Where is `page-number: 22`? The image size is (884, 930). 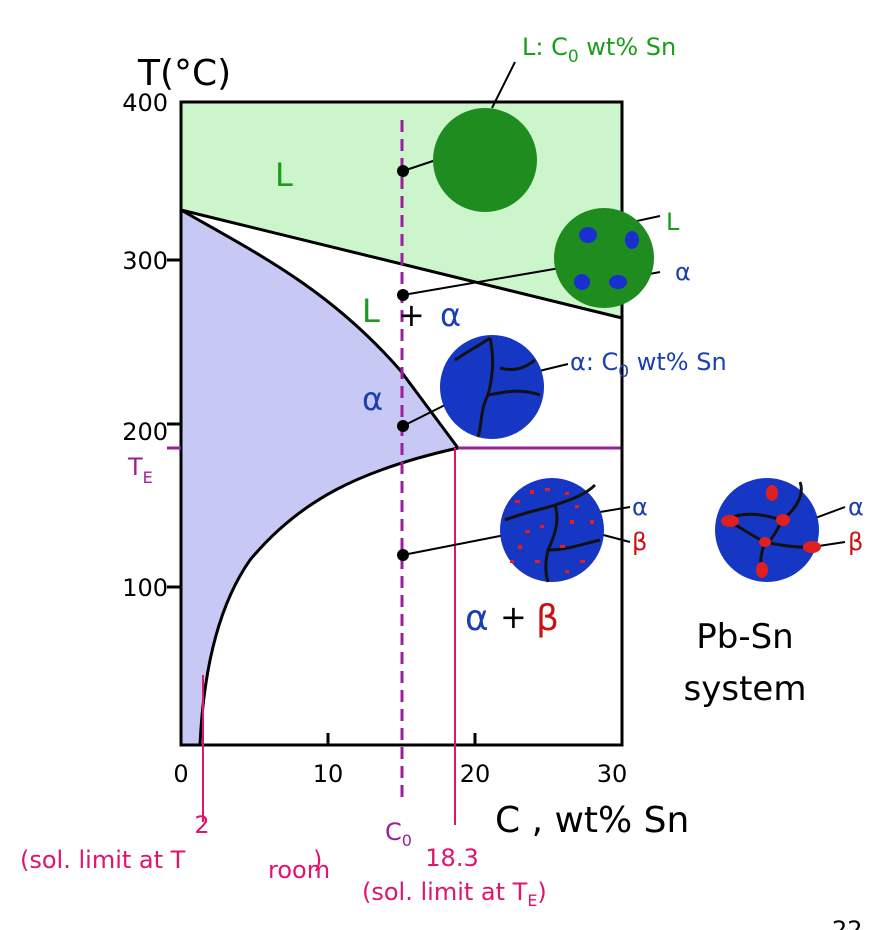
page-number: 22 is located at coordinates (847, 923).